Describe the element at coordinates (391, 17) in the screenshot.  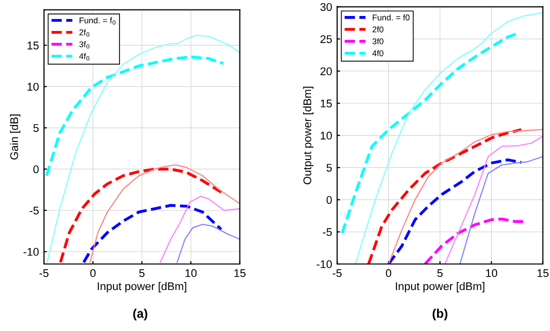
I see `legend-label: Fund. = f0` at that location.